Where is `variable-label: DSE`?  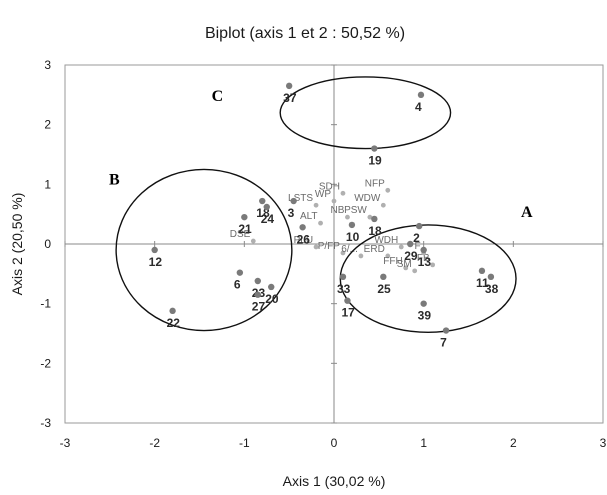
variable-label: DSE is located at coordinates (240, 234).